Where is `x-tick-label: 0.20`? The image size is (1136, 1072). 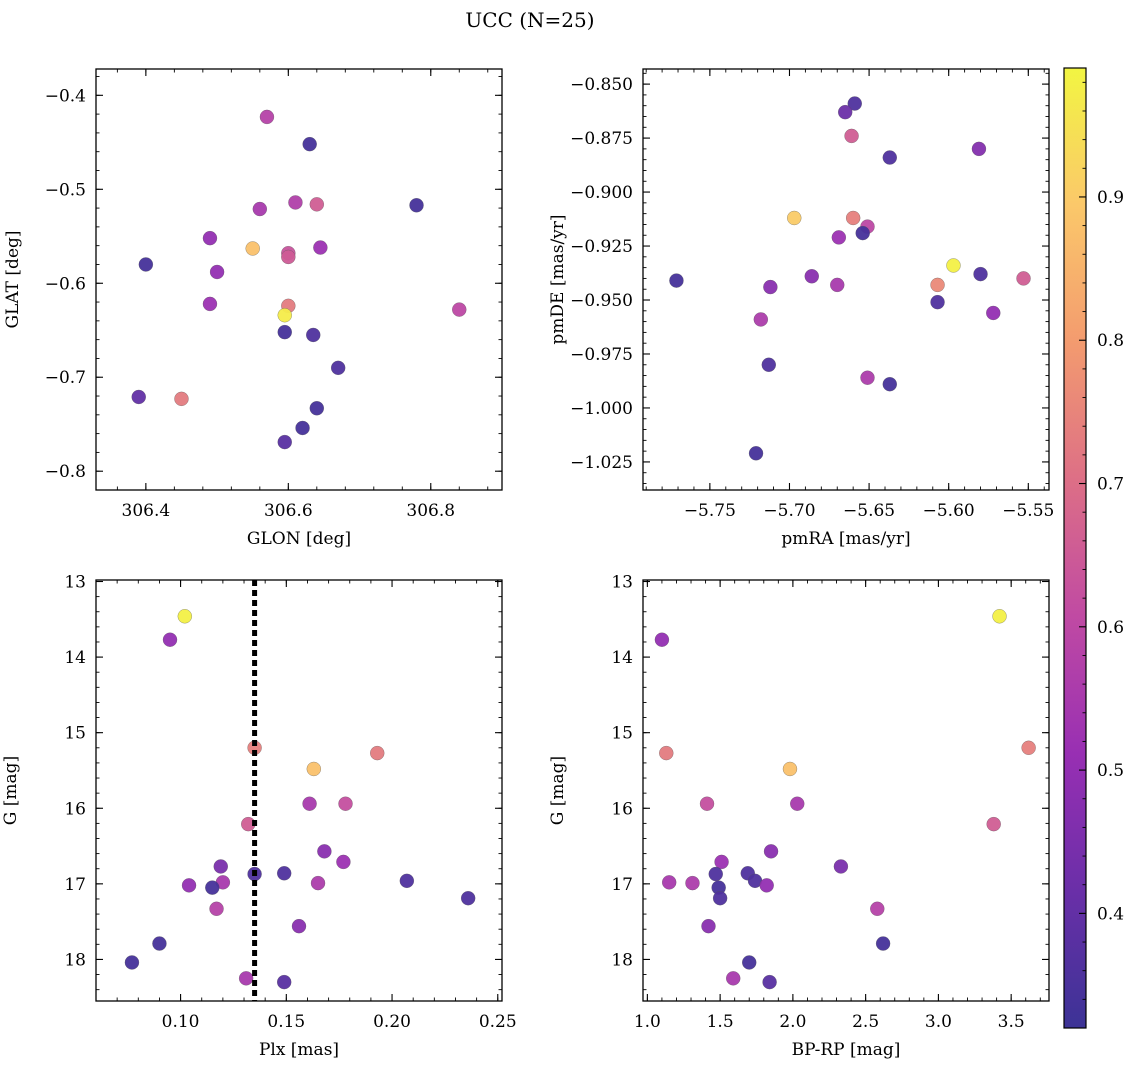
x-tick-label: 0.20 is located at coordinates (392, 1022).